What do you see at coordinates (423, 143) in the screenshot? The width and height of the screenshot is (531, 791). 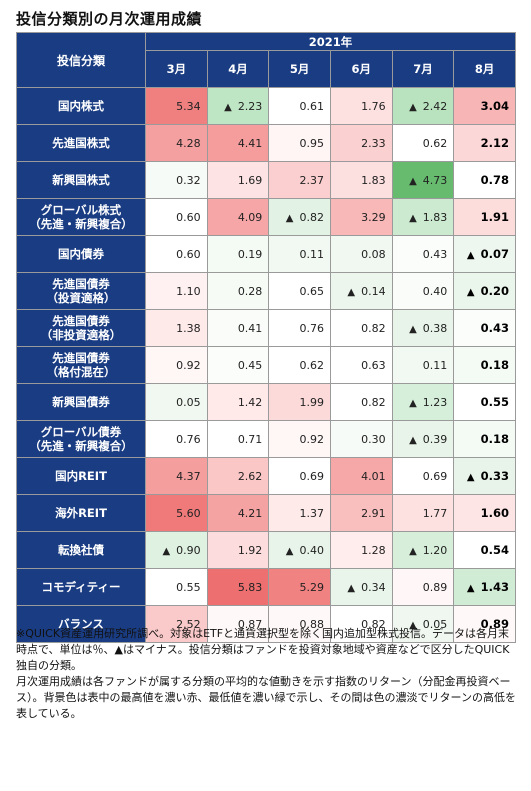 I see `value-cell: 0.62` at bounding box center [423, 143].